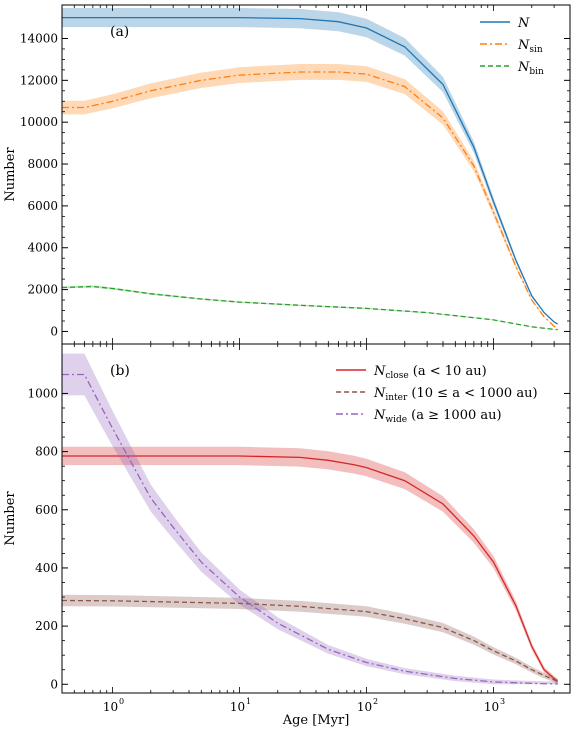 Image resolution: width=572 pixels, height=733 pixels. What do you see at coordinates (121, 701) in the screenshot?
I see `x-tick-exponent: 0` at bounding box center [121, 701].